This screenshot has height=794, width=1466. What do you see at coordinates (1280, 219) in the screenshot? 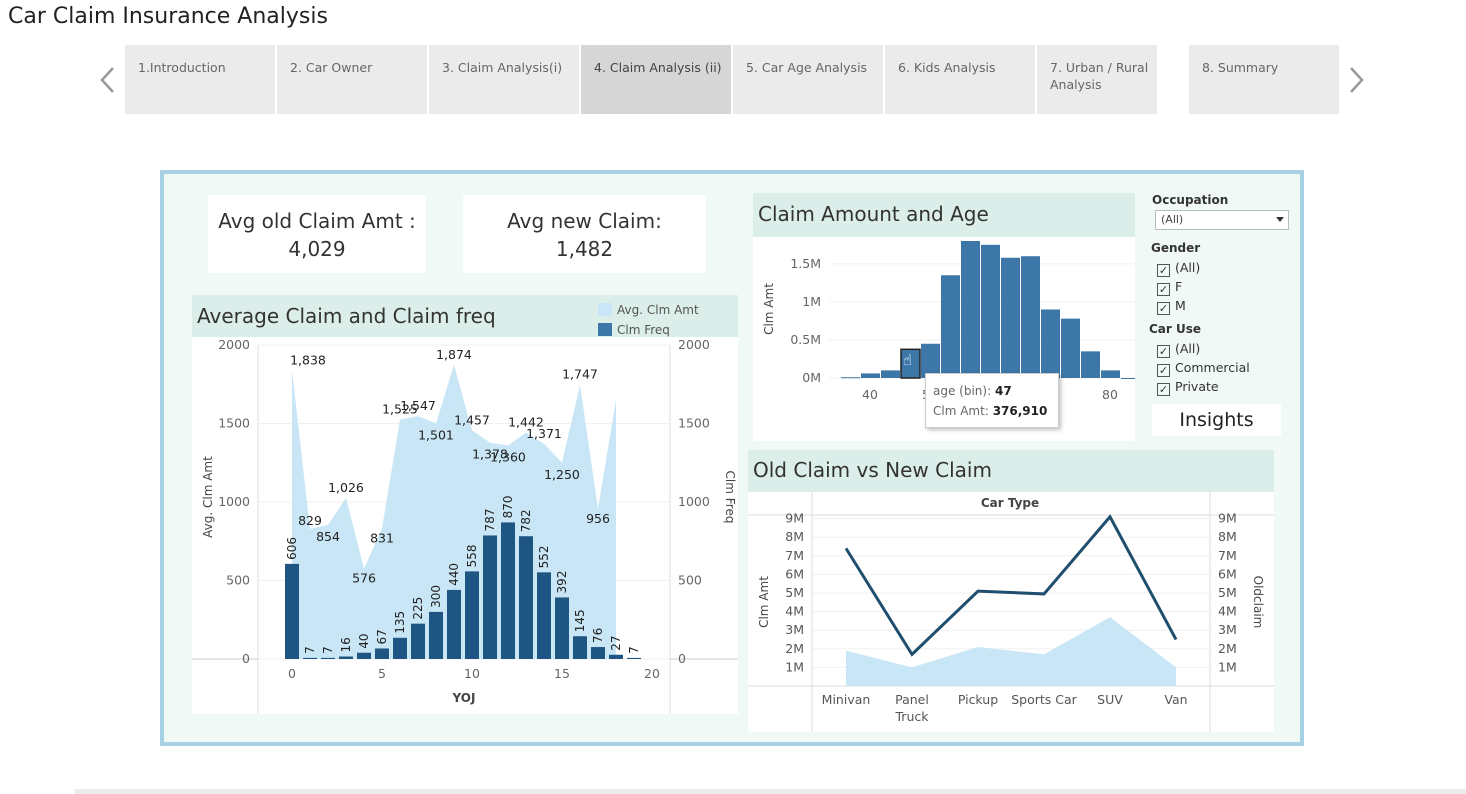
I see `caret-down-icon` at bounding box center [1280, 219].